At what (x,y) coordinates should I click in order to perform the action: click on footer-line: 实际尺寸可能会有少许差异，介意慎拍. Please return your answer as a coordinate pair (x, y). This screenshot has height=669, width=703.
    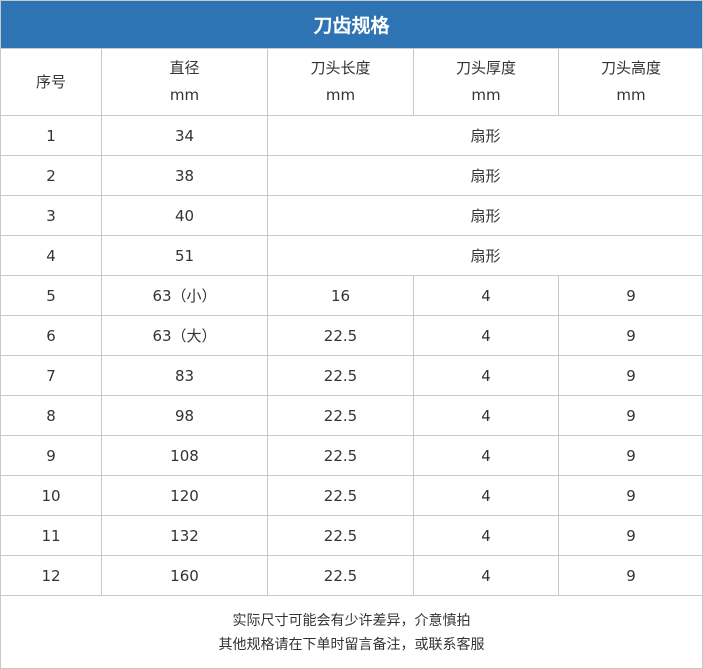
    Looking at the image, I should click on (351, 621).